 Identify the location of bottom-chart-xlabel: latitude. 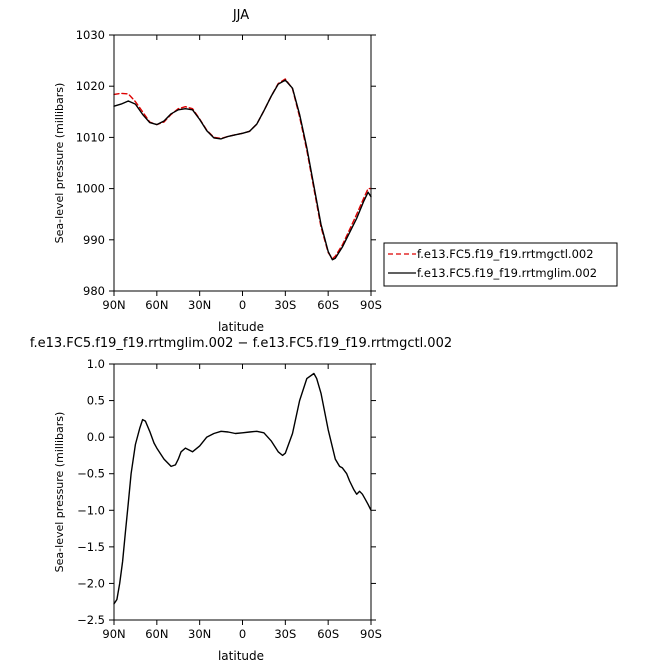
(241, 656).